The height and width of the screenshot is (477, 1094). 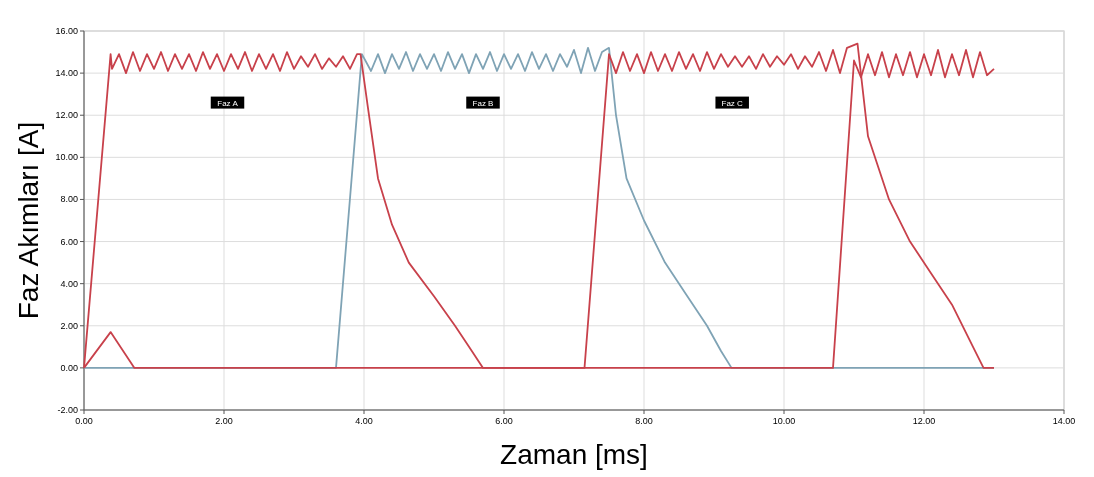 What do you see at coordinates (364, 421) in the screenshot?
I see `x-tick-label: 4.00` at bounding box center [364, 421].